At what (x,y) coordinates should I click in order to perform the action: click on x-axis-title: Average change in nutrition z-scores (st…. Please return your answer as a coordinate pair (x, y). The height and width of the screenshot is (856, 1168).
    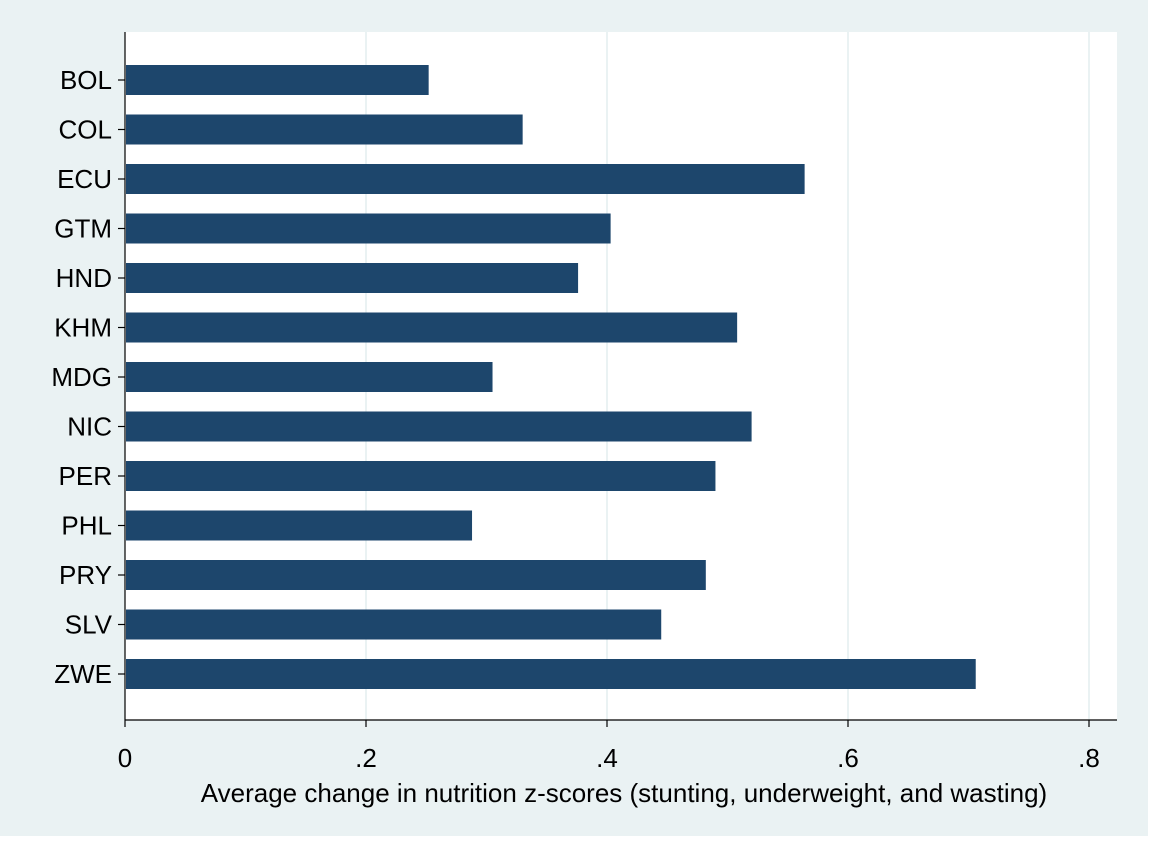
    Looking at the image, I should click on (624, 793).